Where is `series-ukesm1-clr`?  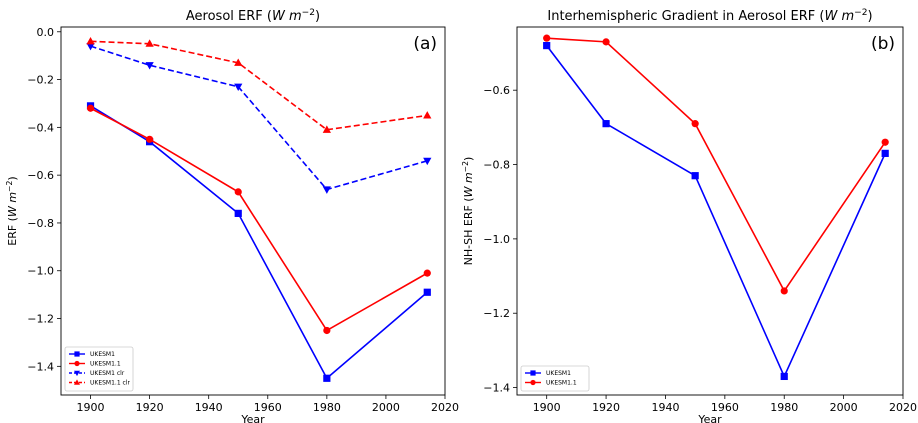
series-ukesm1-clr is located at coordinates (259, 118).